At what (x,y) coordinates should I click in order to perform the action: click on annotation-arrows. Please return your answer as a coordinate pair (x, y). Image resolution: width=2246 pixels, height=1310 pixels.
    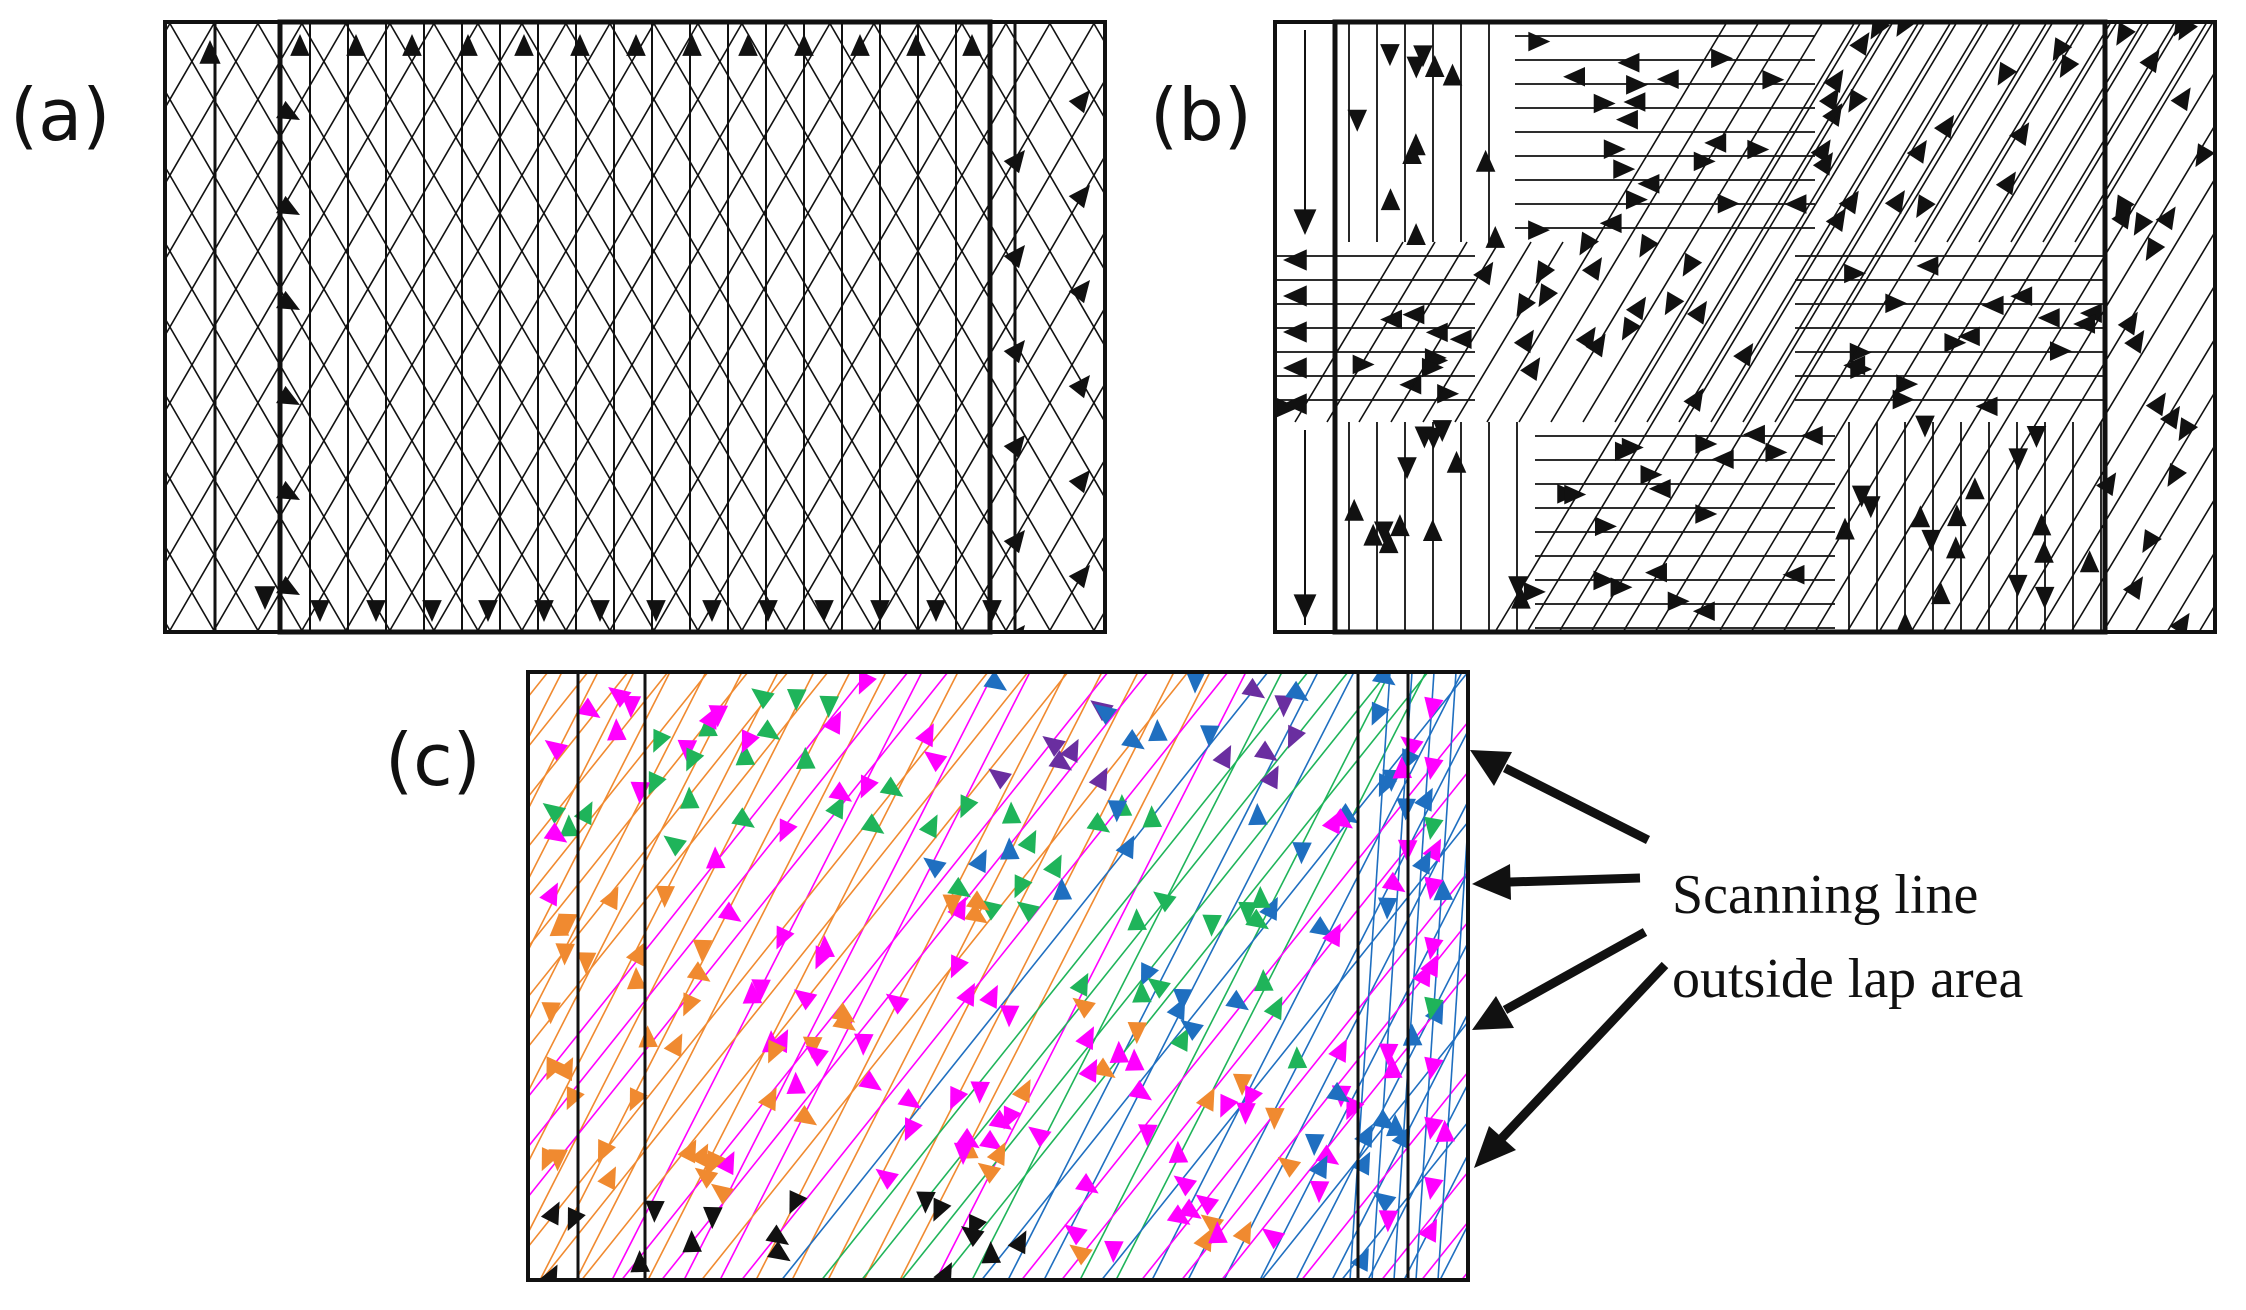
    Looking at the image, I should click on (1569, 959).